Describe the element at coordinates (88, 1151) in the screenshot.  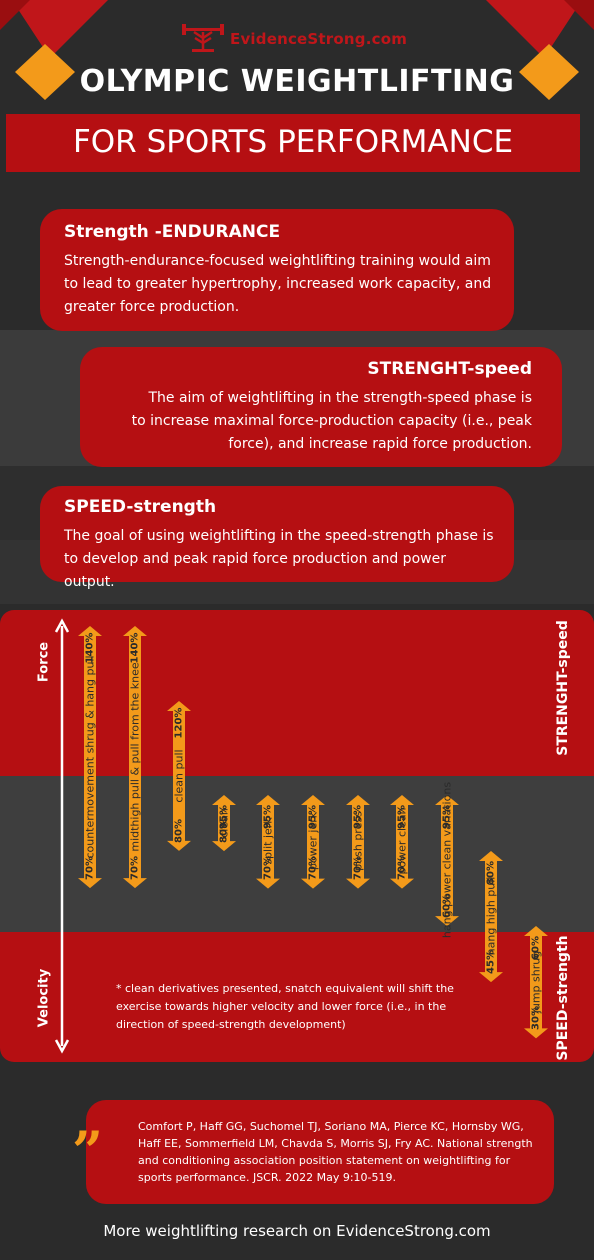
I see `quote-icon: ”` at that location.